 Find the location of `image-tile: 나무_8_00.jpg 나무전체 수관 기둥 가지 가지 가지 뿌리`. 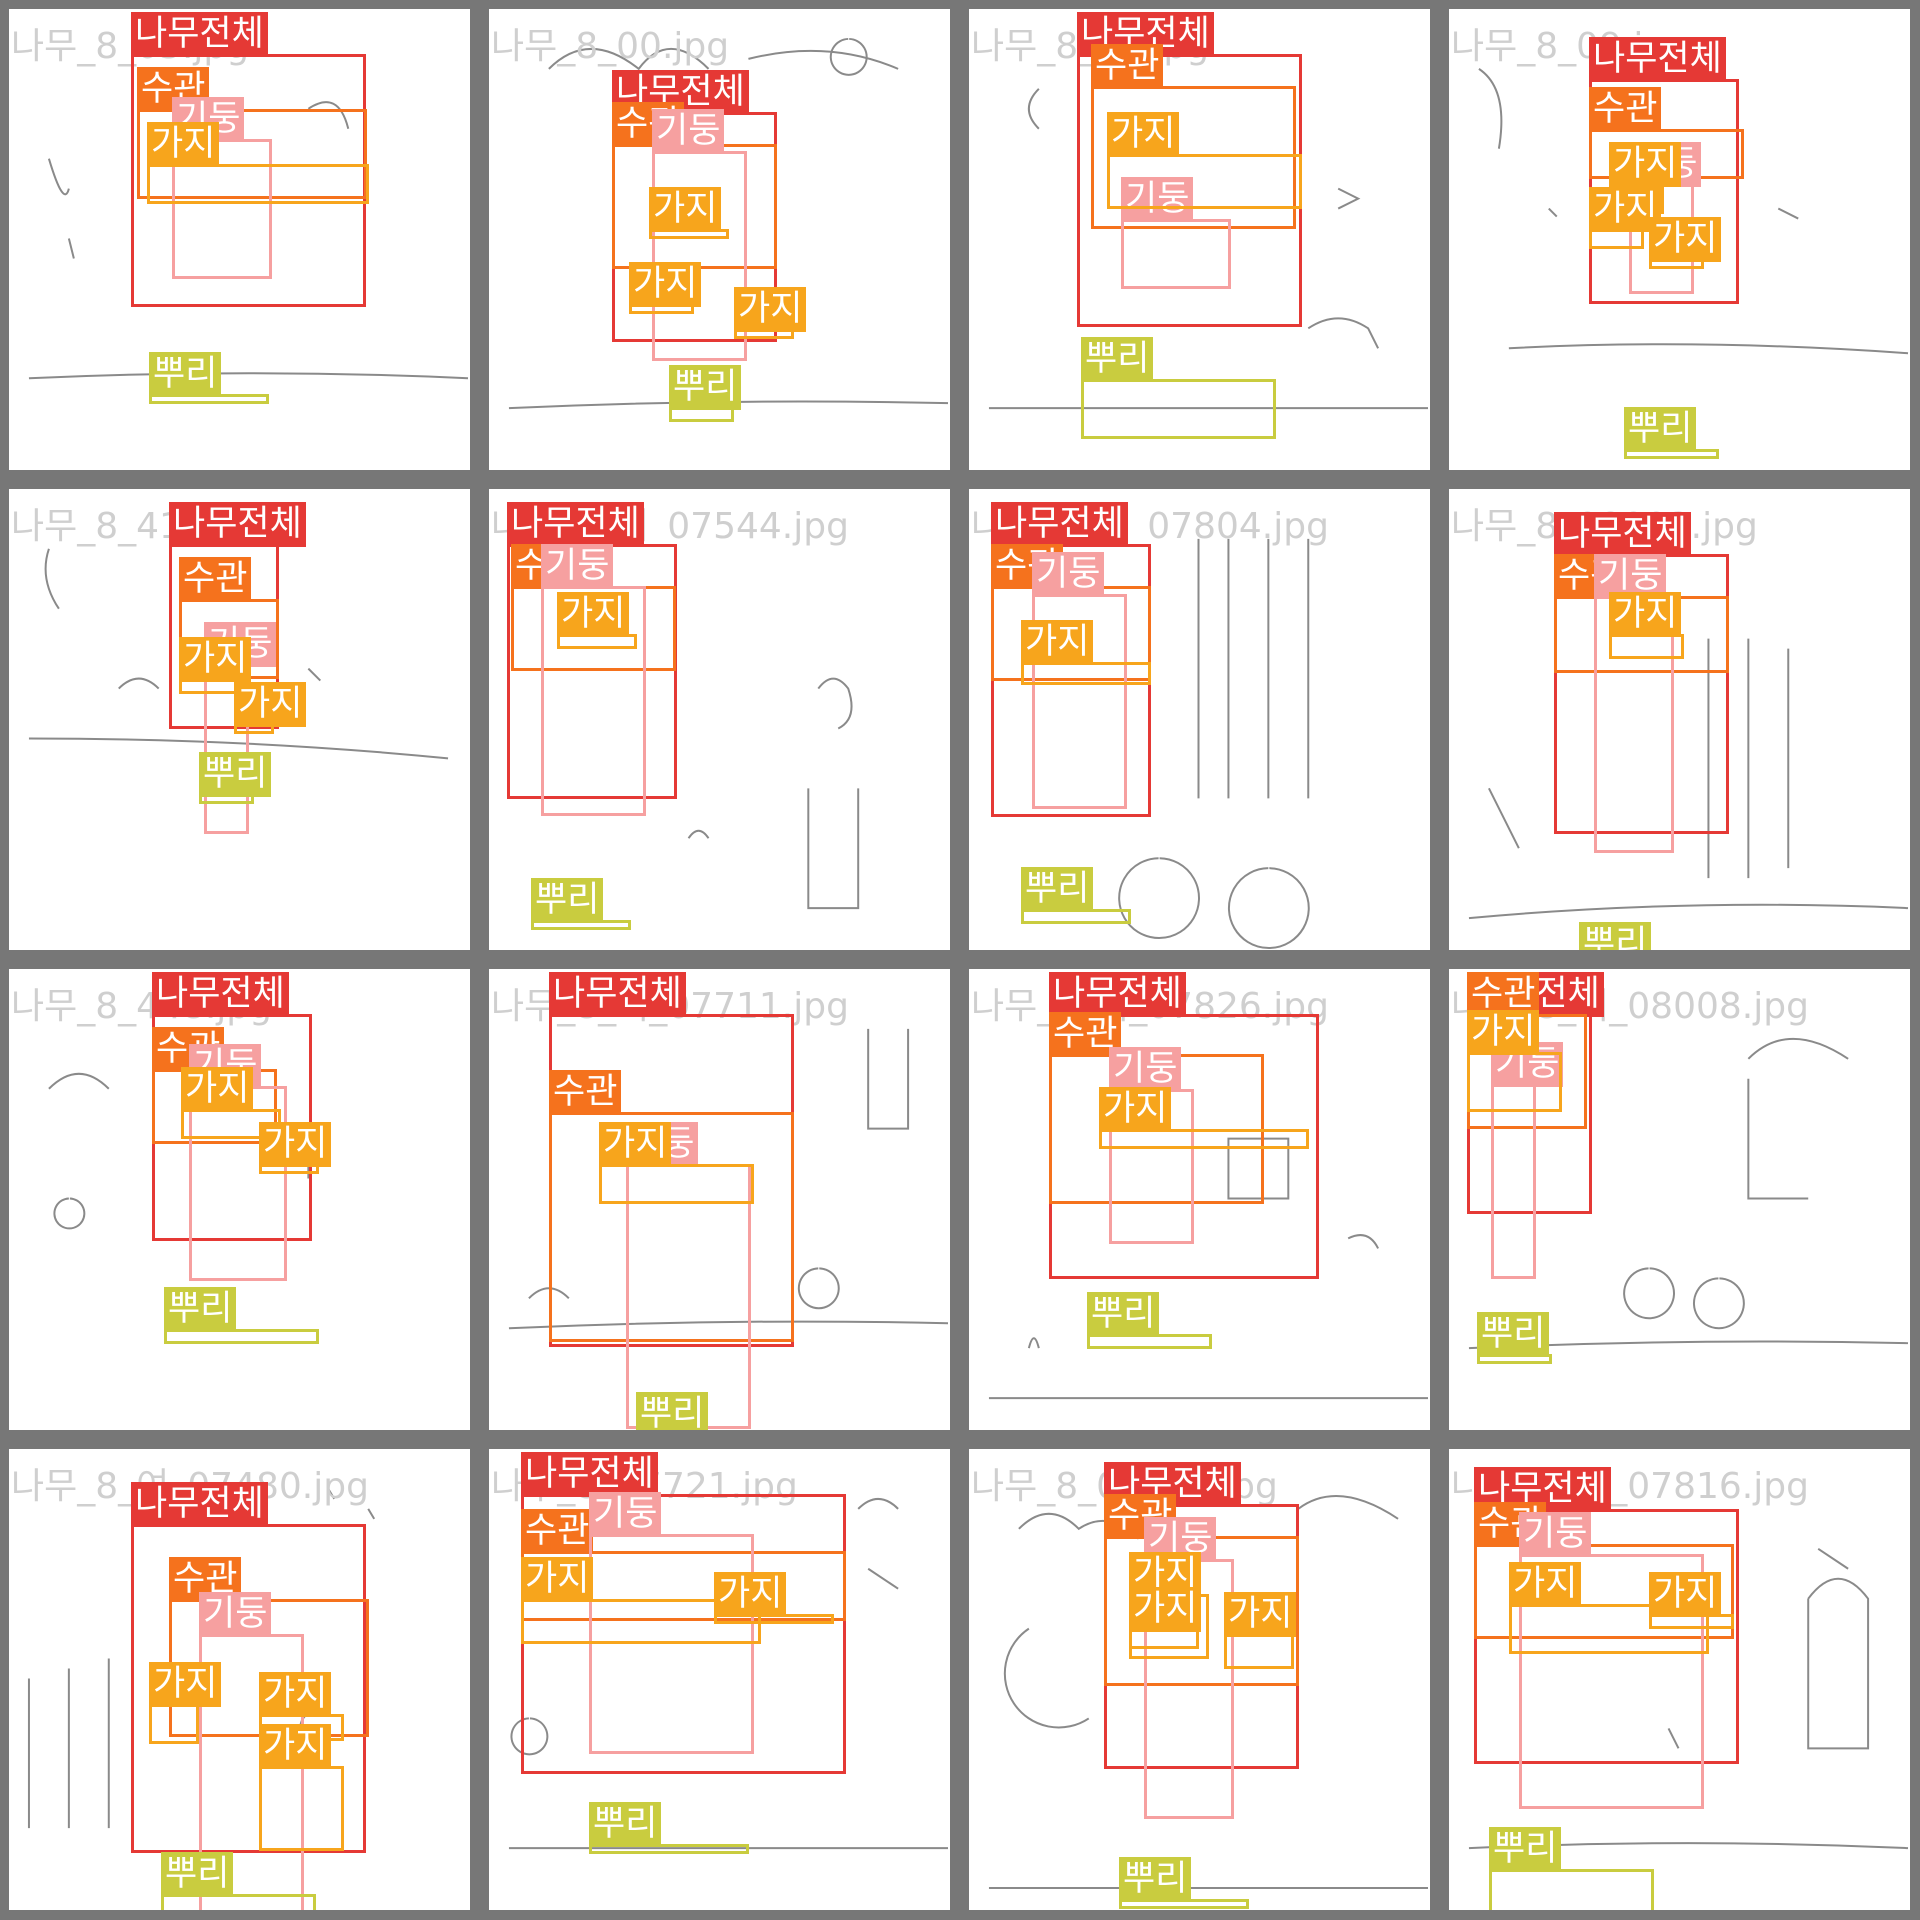

image-tile: 나무_8_00.jpg 나무전체 수관 기둥 가지 가지 가지 뿌리 is located at coordinates (719, 239).